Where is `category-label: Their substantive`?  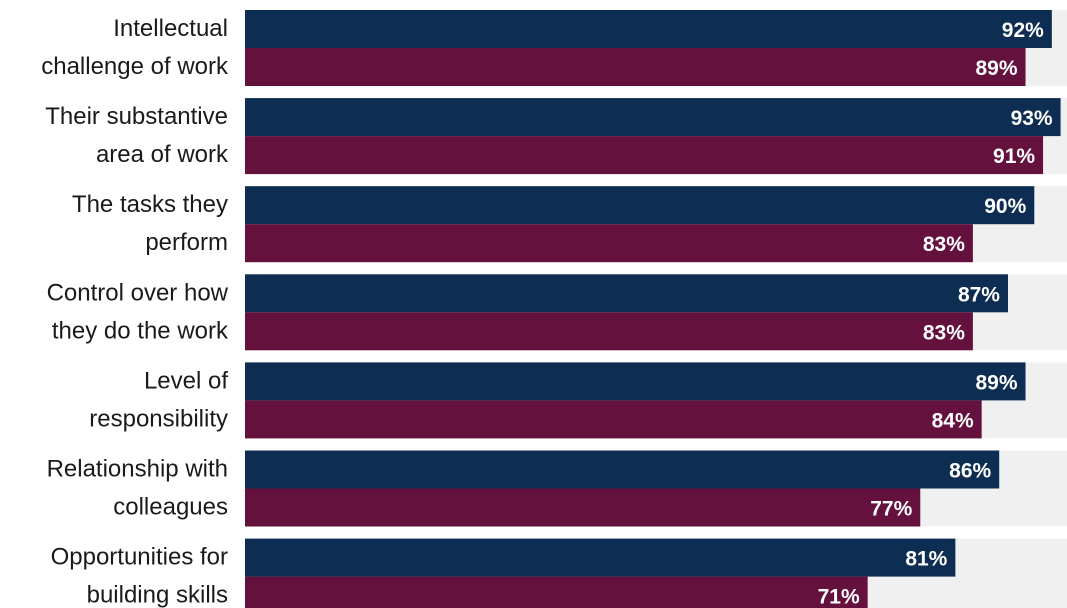
category-label: Their substantive is located at coordinates (136, 116).